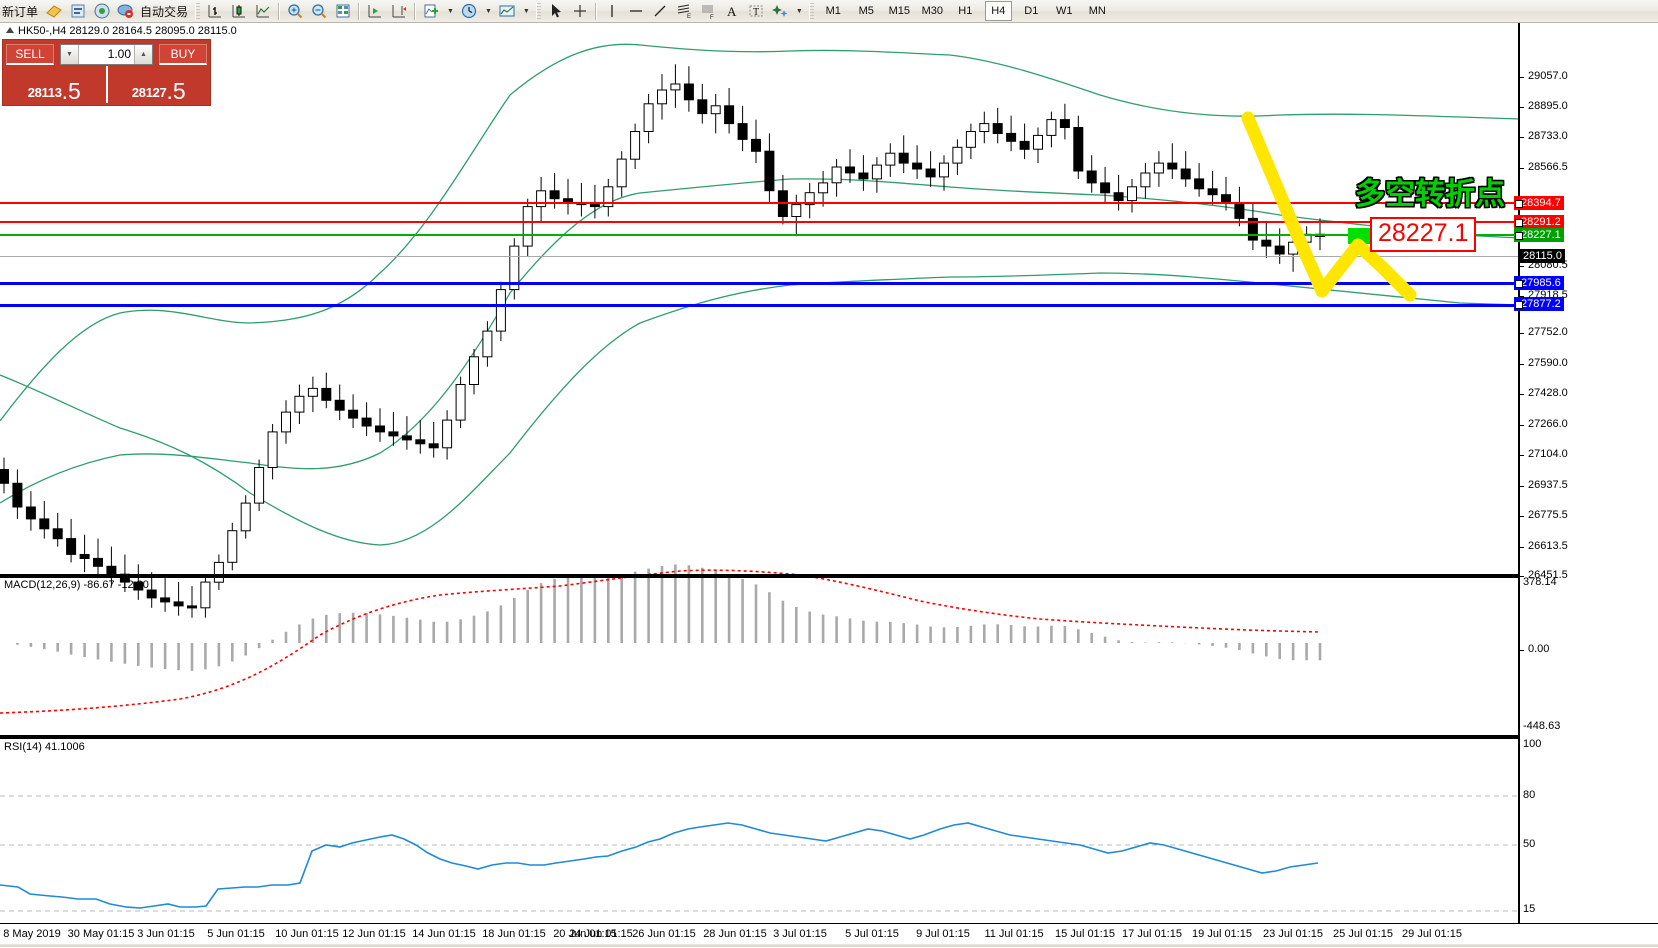  Describe the element at coordinates (469, 11) in the screenshot. I see `period-icon` at that location.